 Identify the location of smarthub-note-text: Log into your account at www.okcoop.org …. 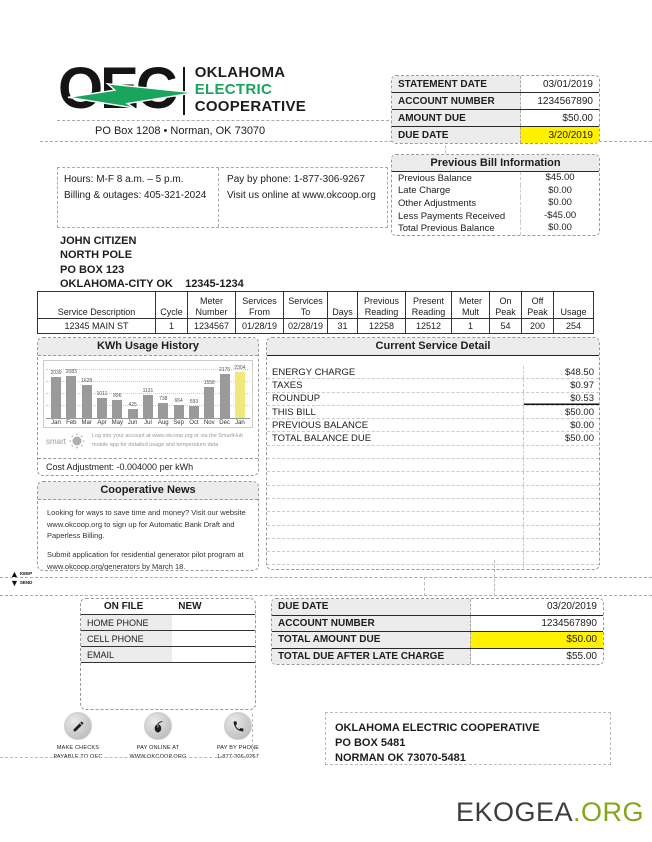
(168, 441).